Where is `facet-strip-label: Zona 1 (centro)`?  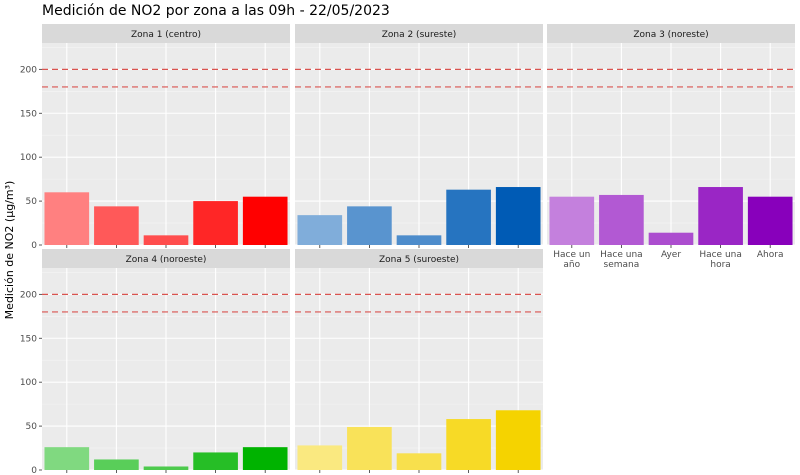
facet-strip-label: Zona 1 (centro) is located at coordinates (166, 35).